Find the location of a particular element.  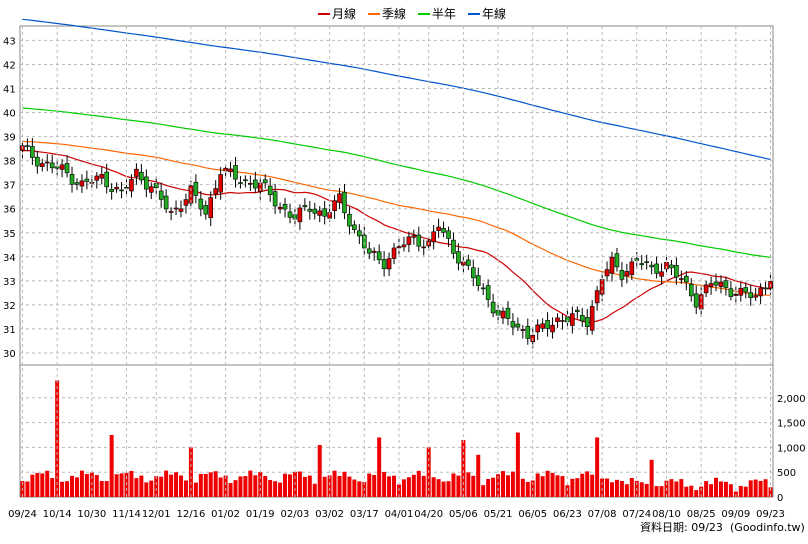

legend-label: 季線 is located at coordinates (394, 13).